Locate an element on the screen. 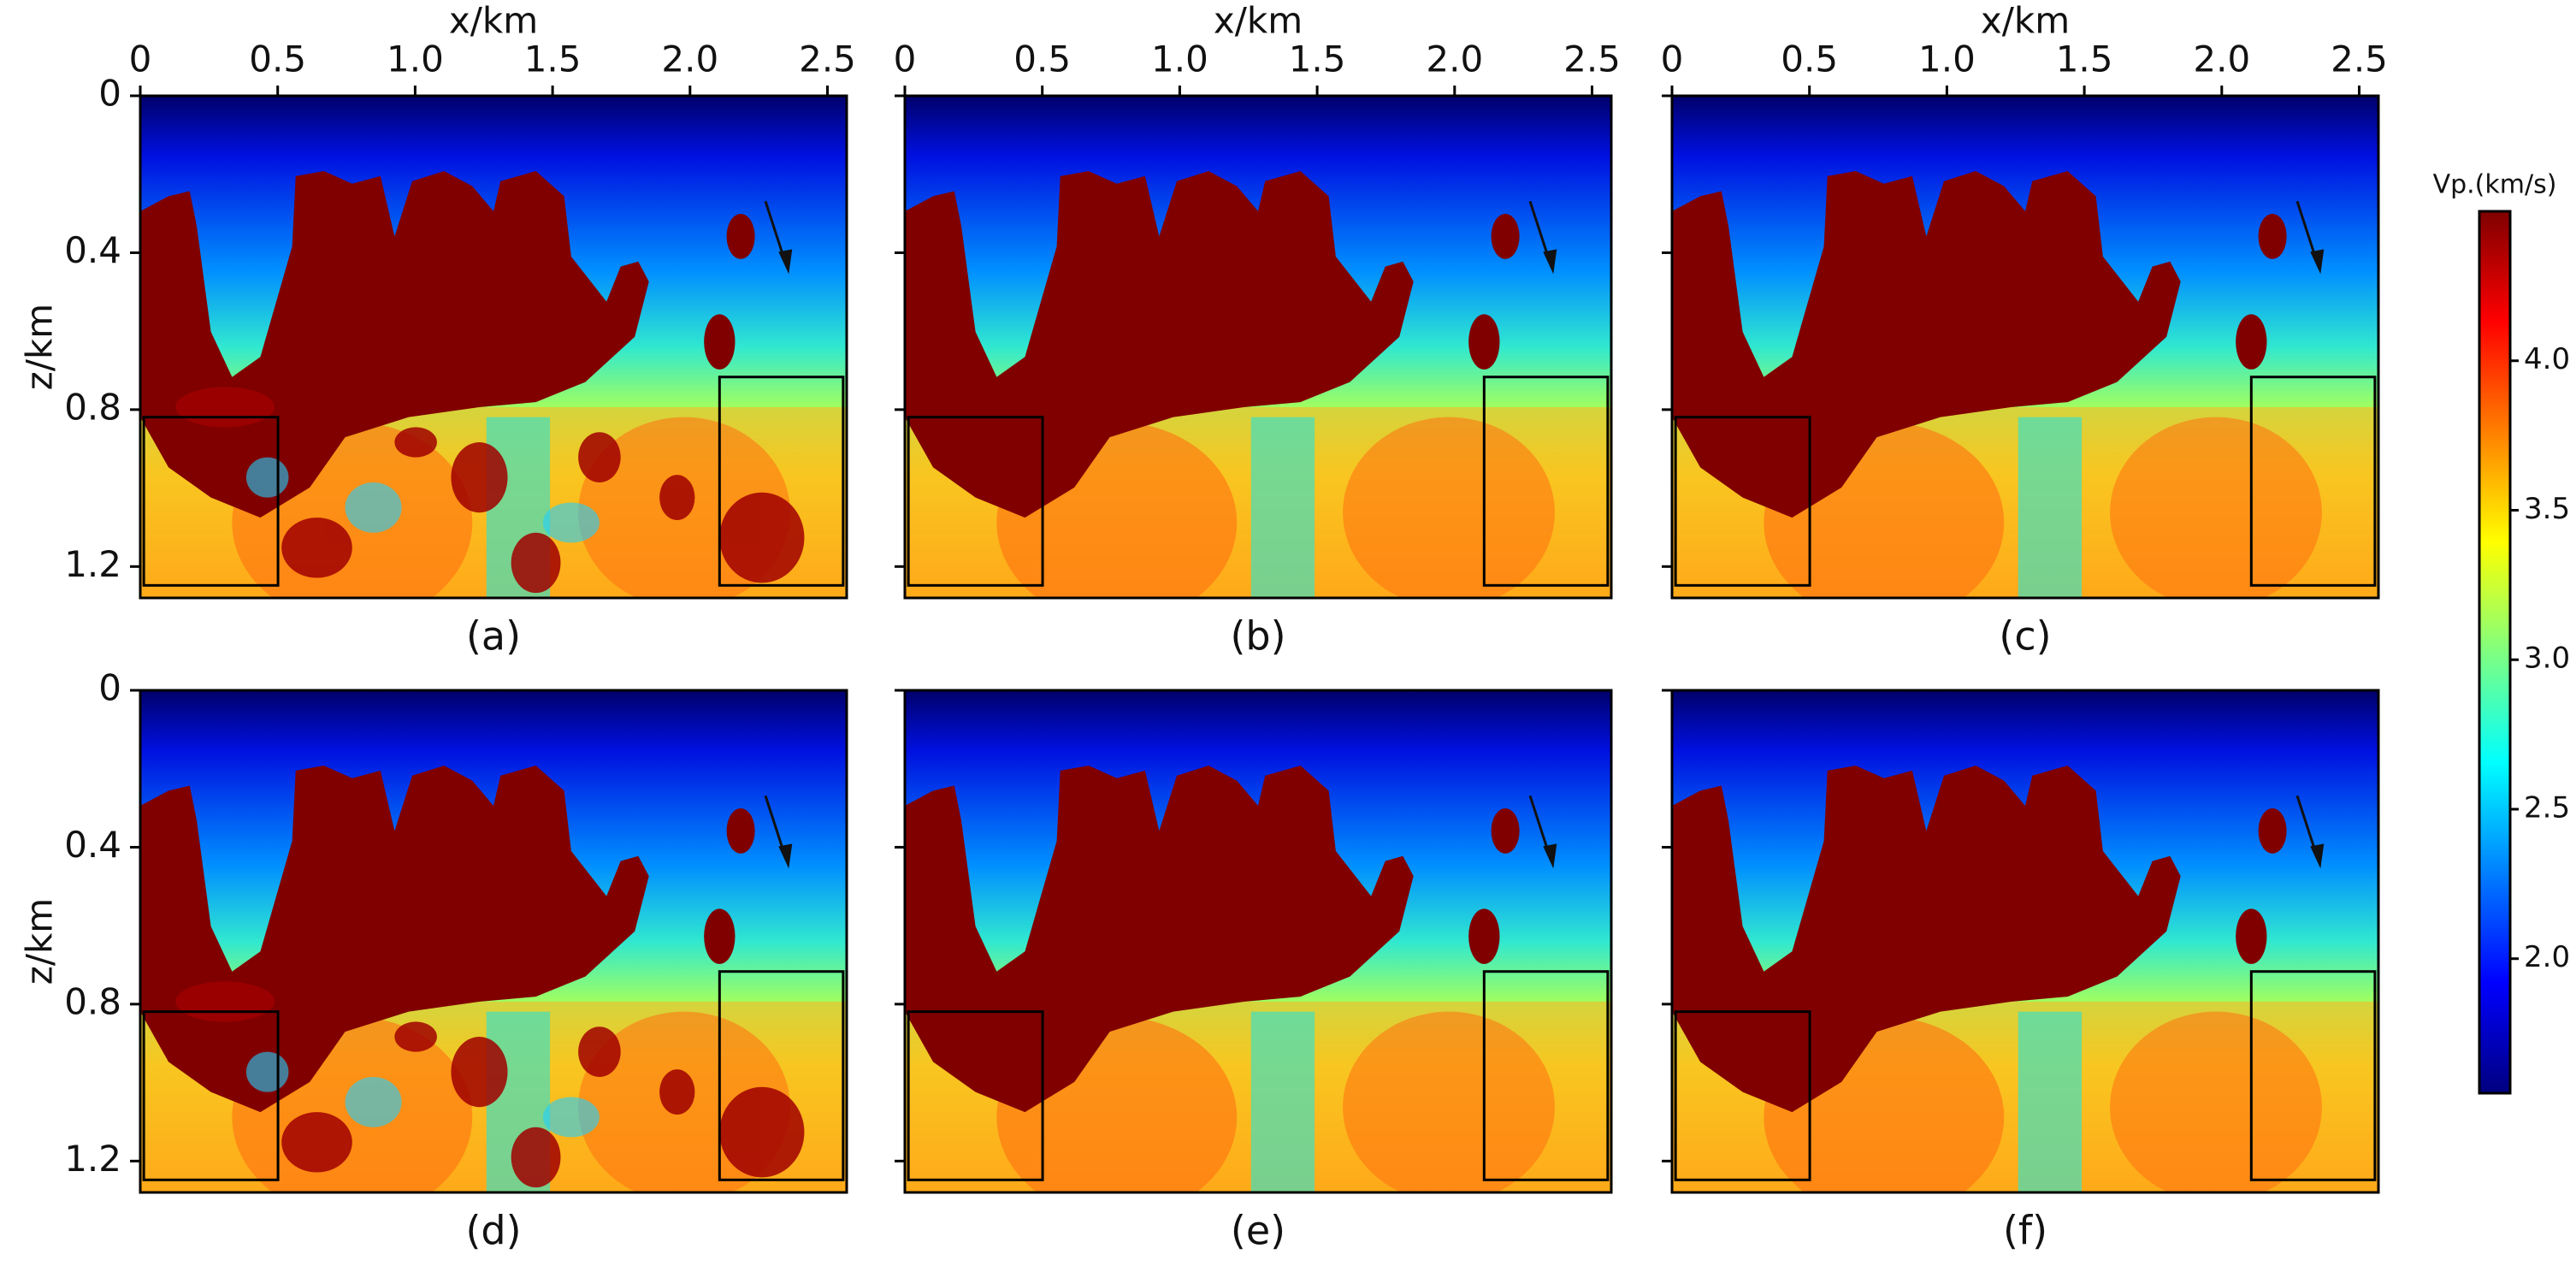 This screenshot has height=1266, width=2576. panel-caption: (a) is located at coordinates (493, 636).